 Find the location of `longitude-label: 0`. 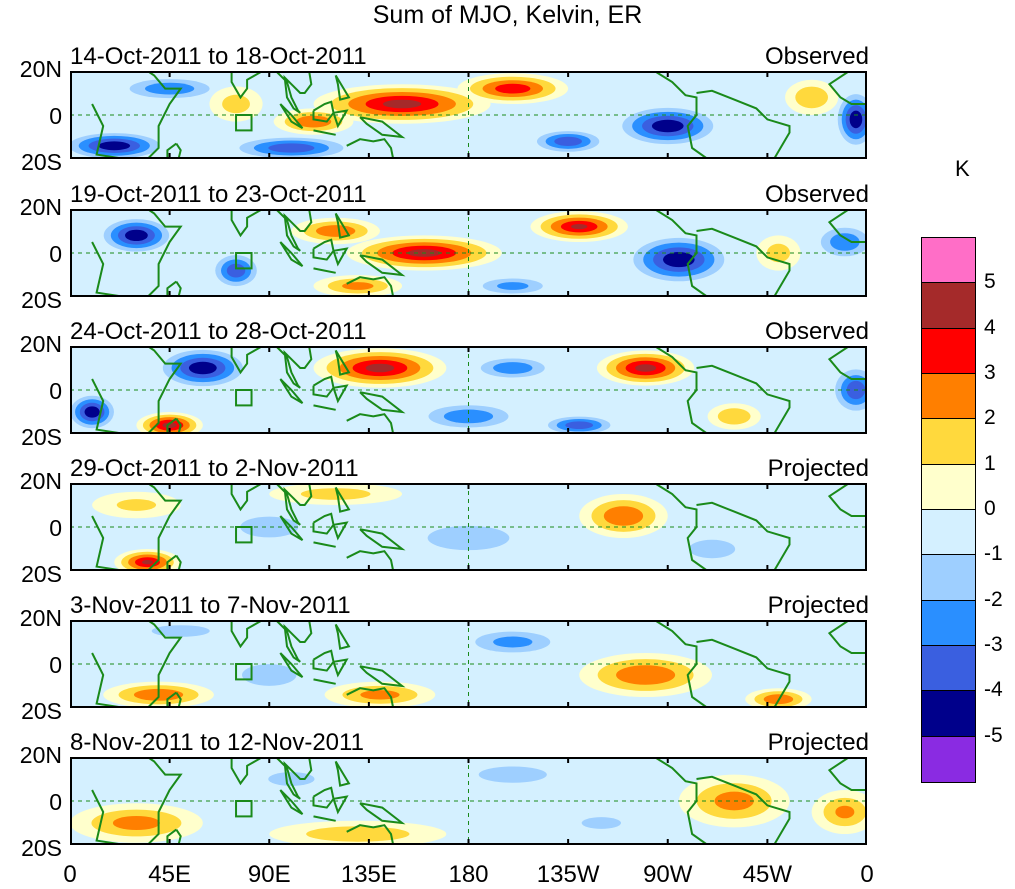

longitude-label: 0 is located at coordinates (70, 874).